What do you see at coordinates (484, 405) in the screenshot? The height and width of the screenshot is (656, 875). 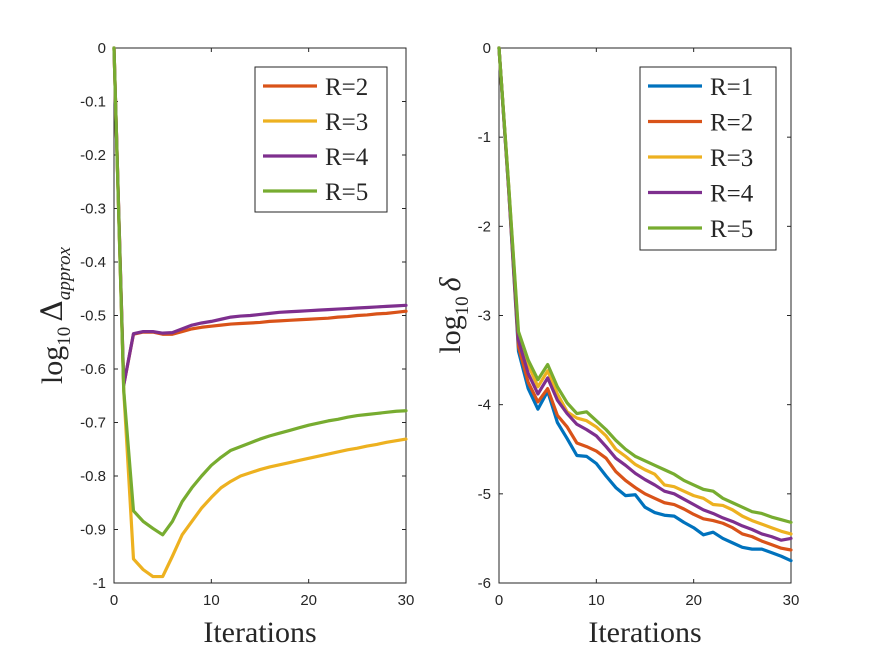 I see `y-tick-label: -4` at bounding box center [484, 405].